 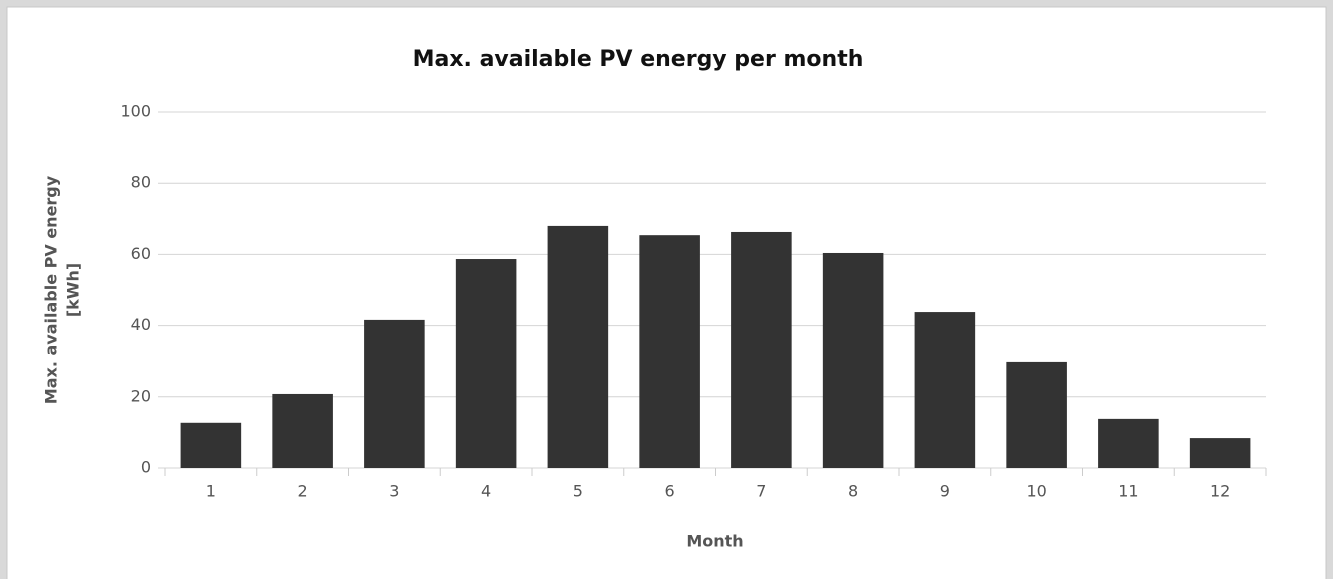 I want to click on y-tick-label: 20, so click(x=141, y=395).